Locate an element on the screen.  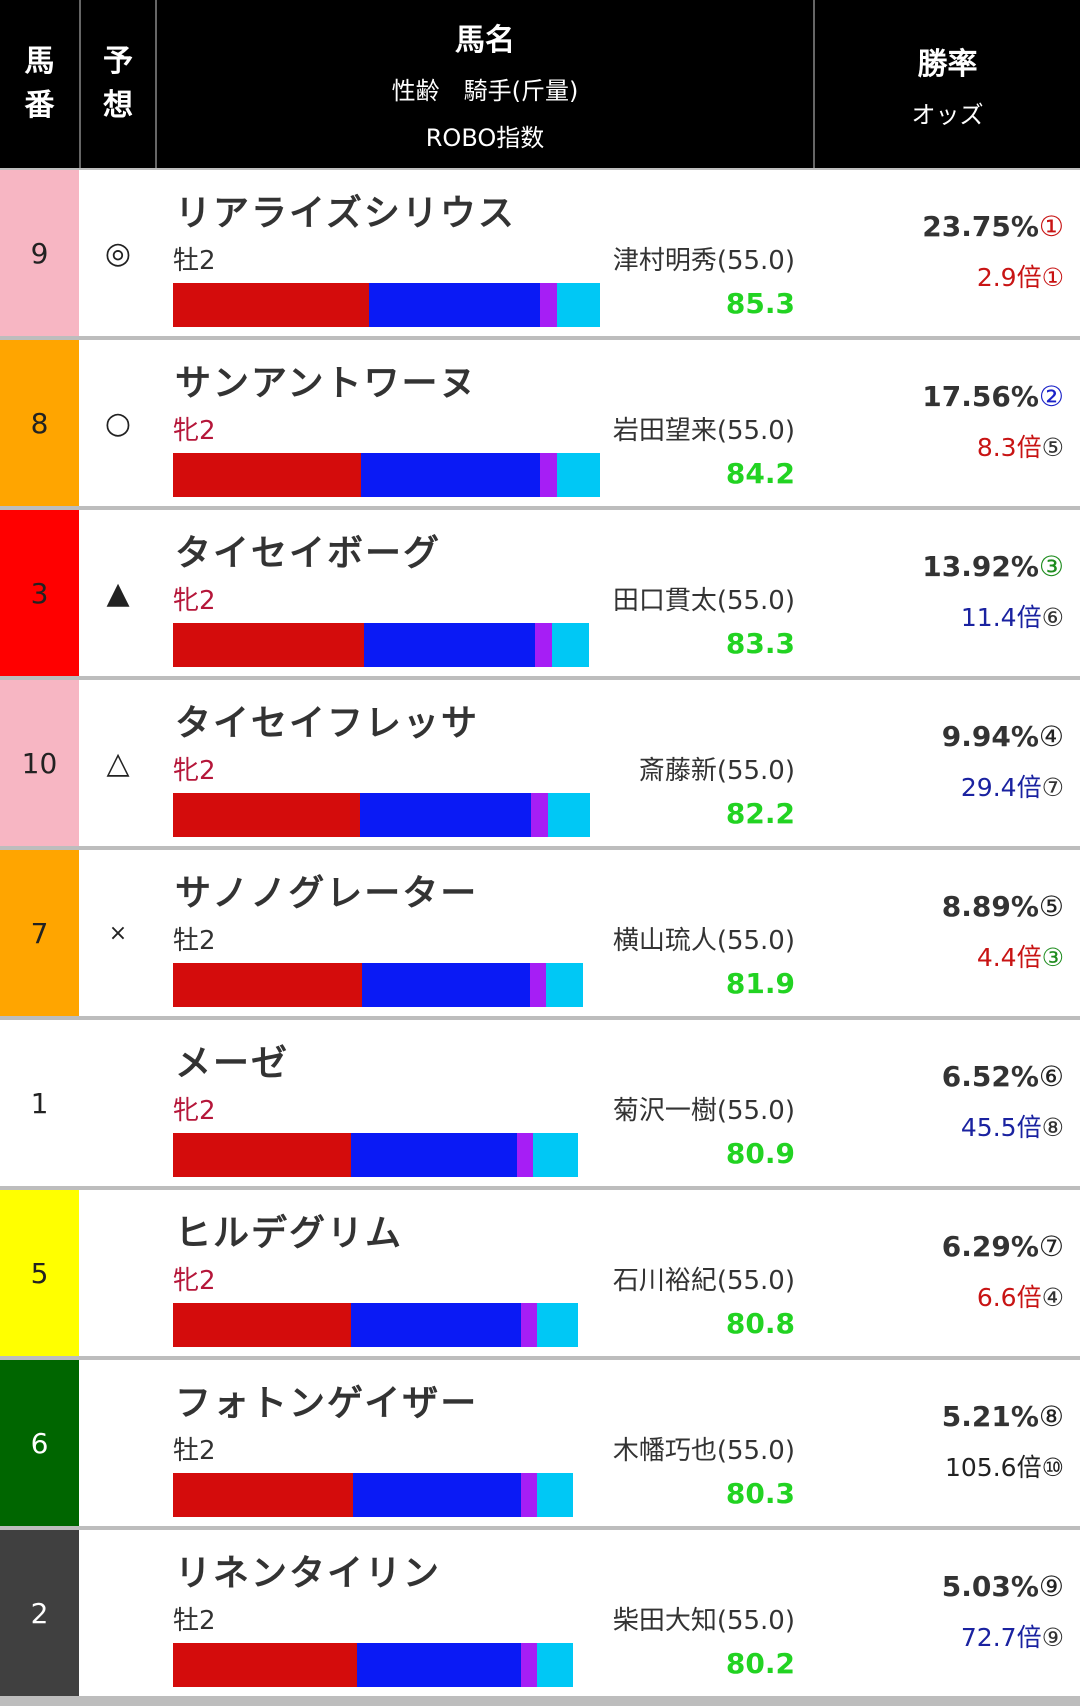
win-odds-cell: 6.29%⑦ 6.6倍④ is located at coordinates (947, 1273).